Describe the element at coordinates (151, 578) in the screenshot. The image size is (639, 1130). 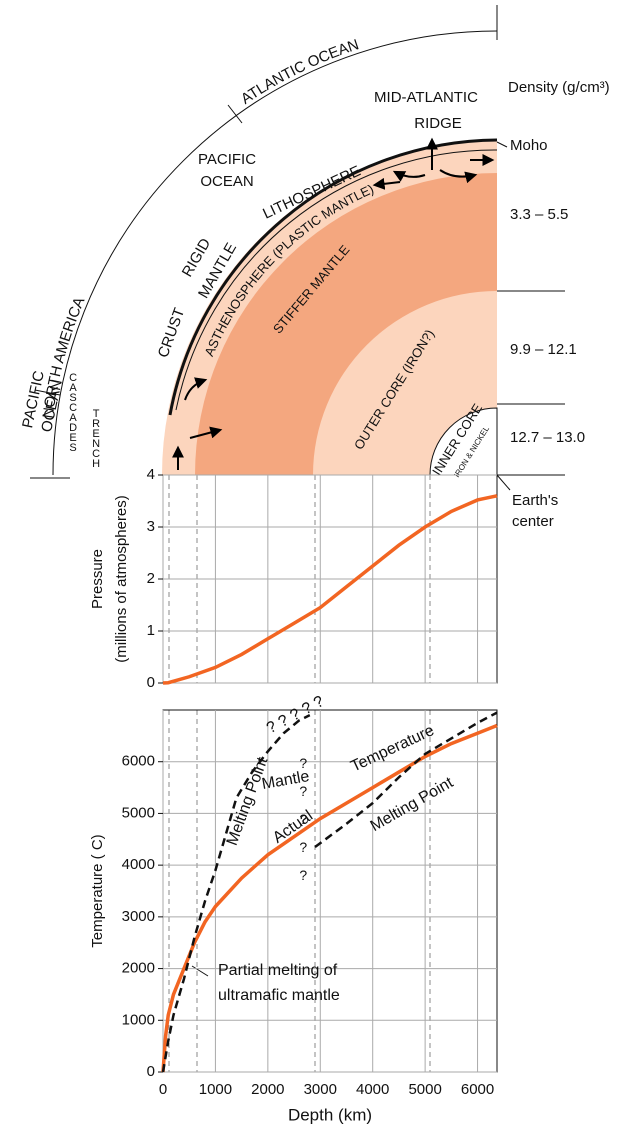
I see `y-tick-label: 2` at that location.